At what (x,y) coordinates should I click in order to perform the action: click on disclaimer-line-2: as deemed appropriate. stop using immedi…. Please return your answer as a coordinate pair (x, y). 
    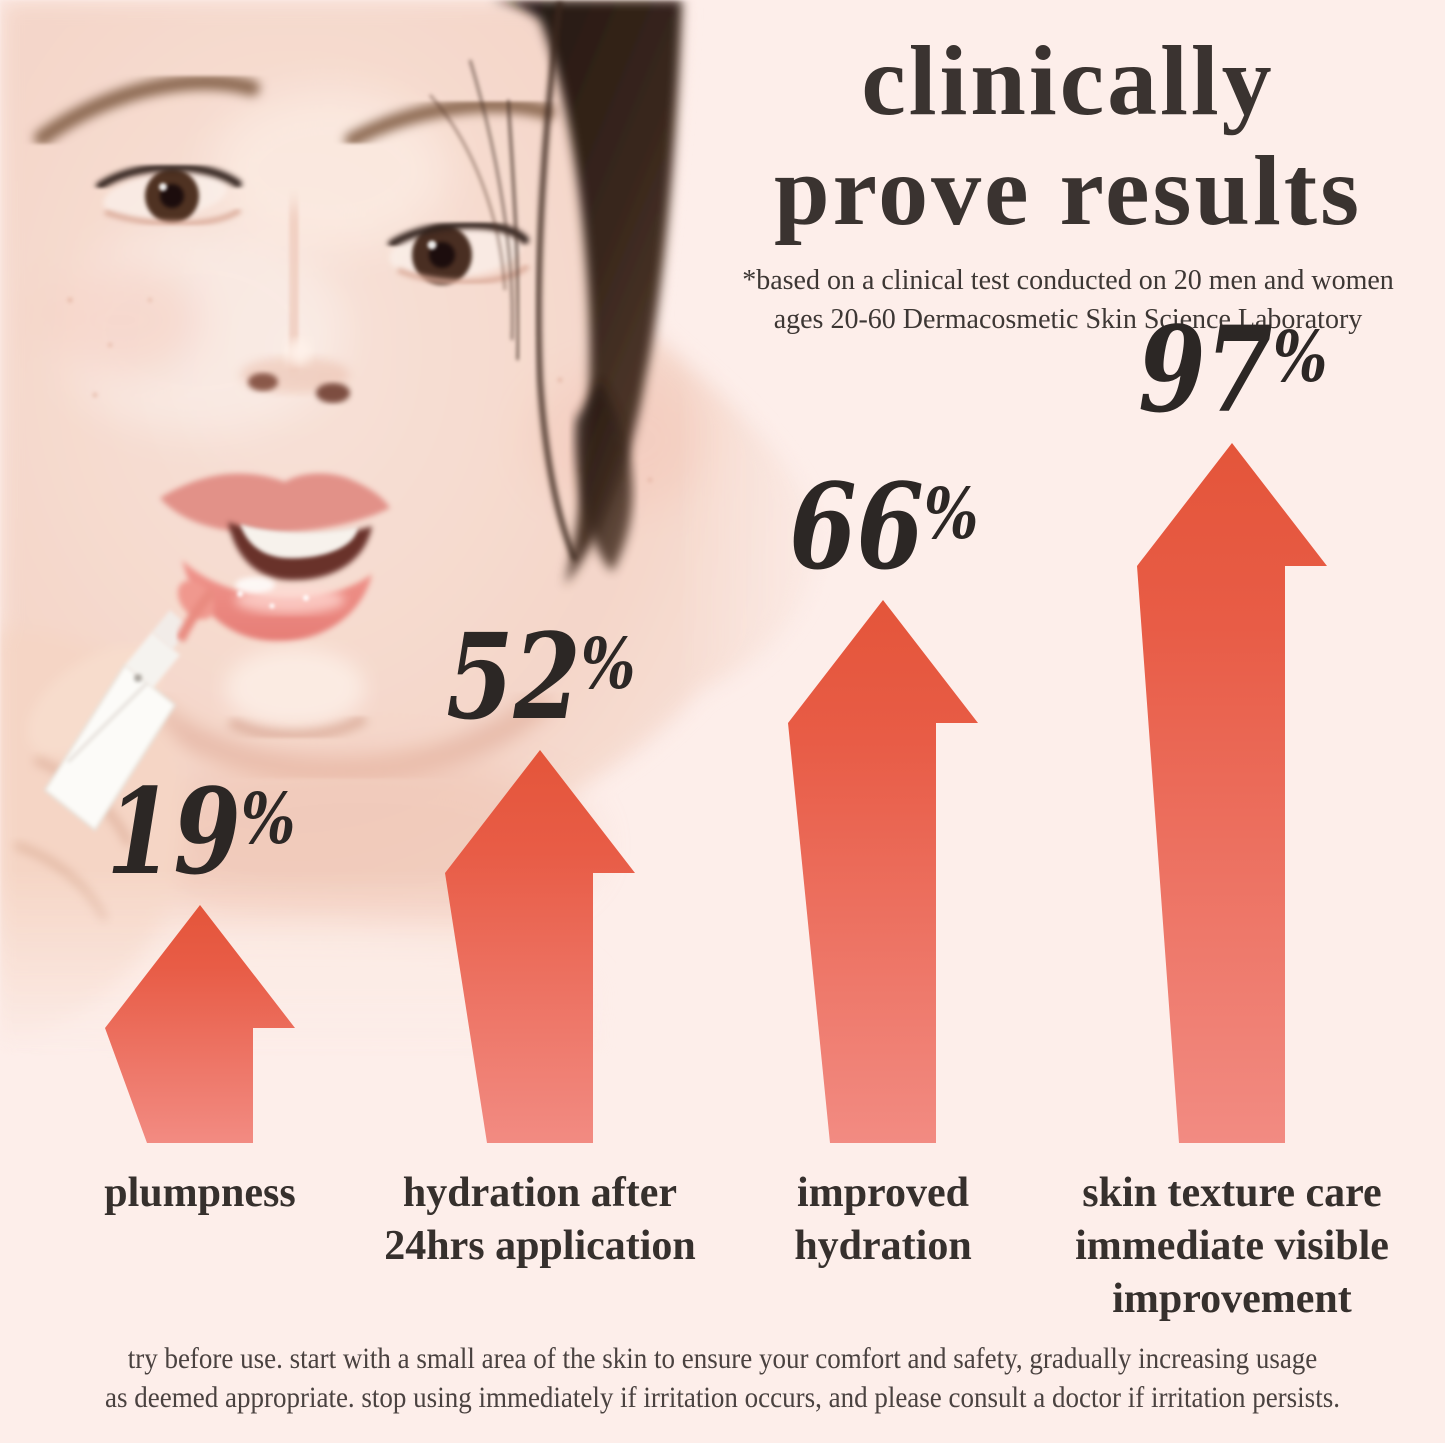
    Looking at the image, I should click on (722, 1397).